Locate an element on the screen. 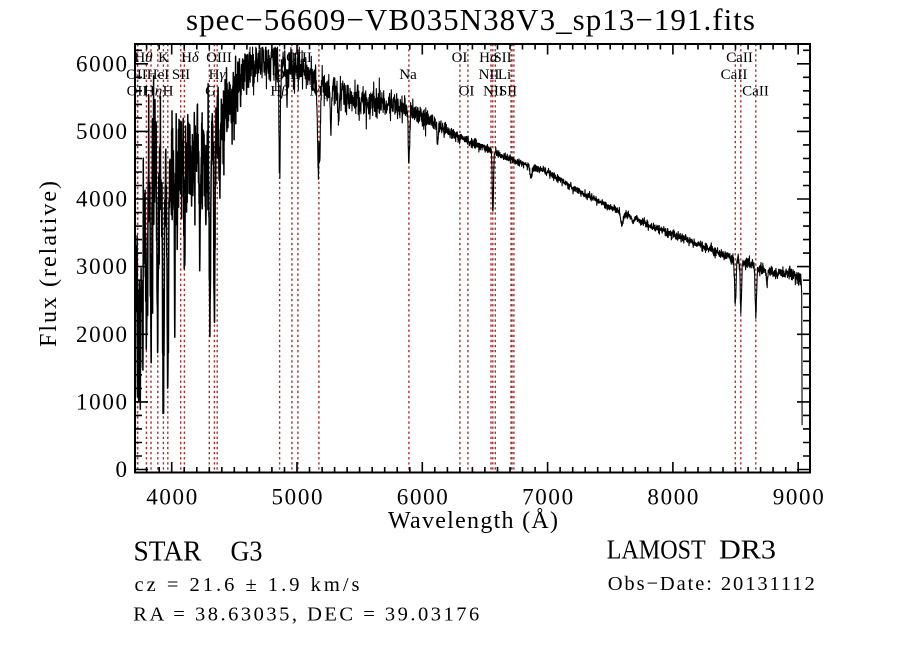 Image resolution: width=900 pixels, height=649 pixels. svg-text: Hβ is located at coordinates (279, 92).